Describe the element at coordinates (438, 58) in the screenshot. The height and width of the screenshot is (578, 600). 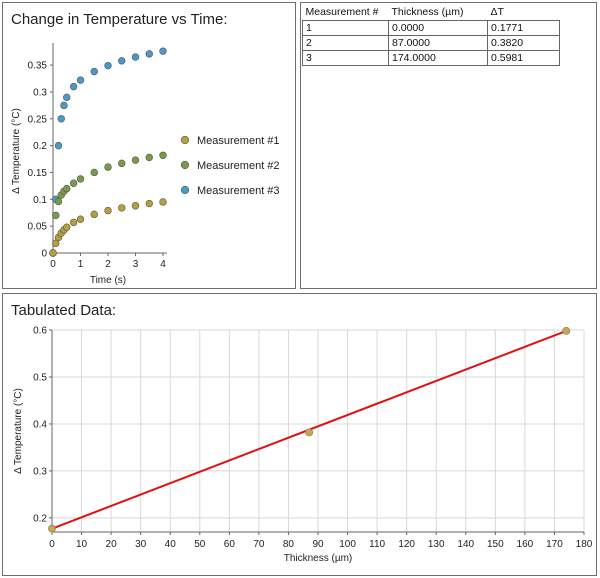
I see `table-cell: 174.0000` at that location.